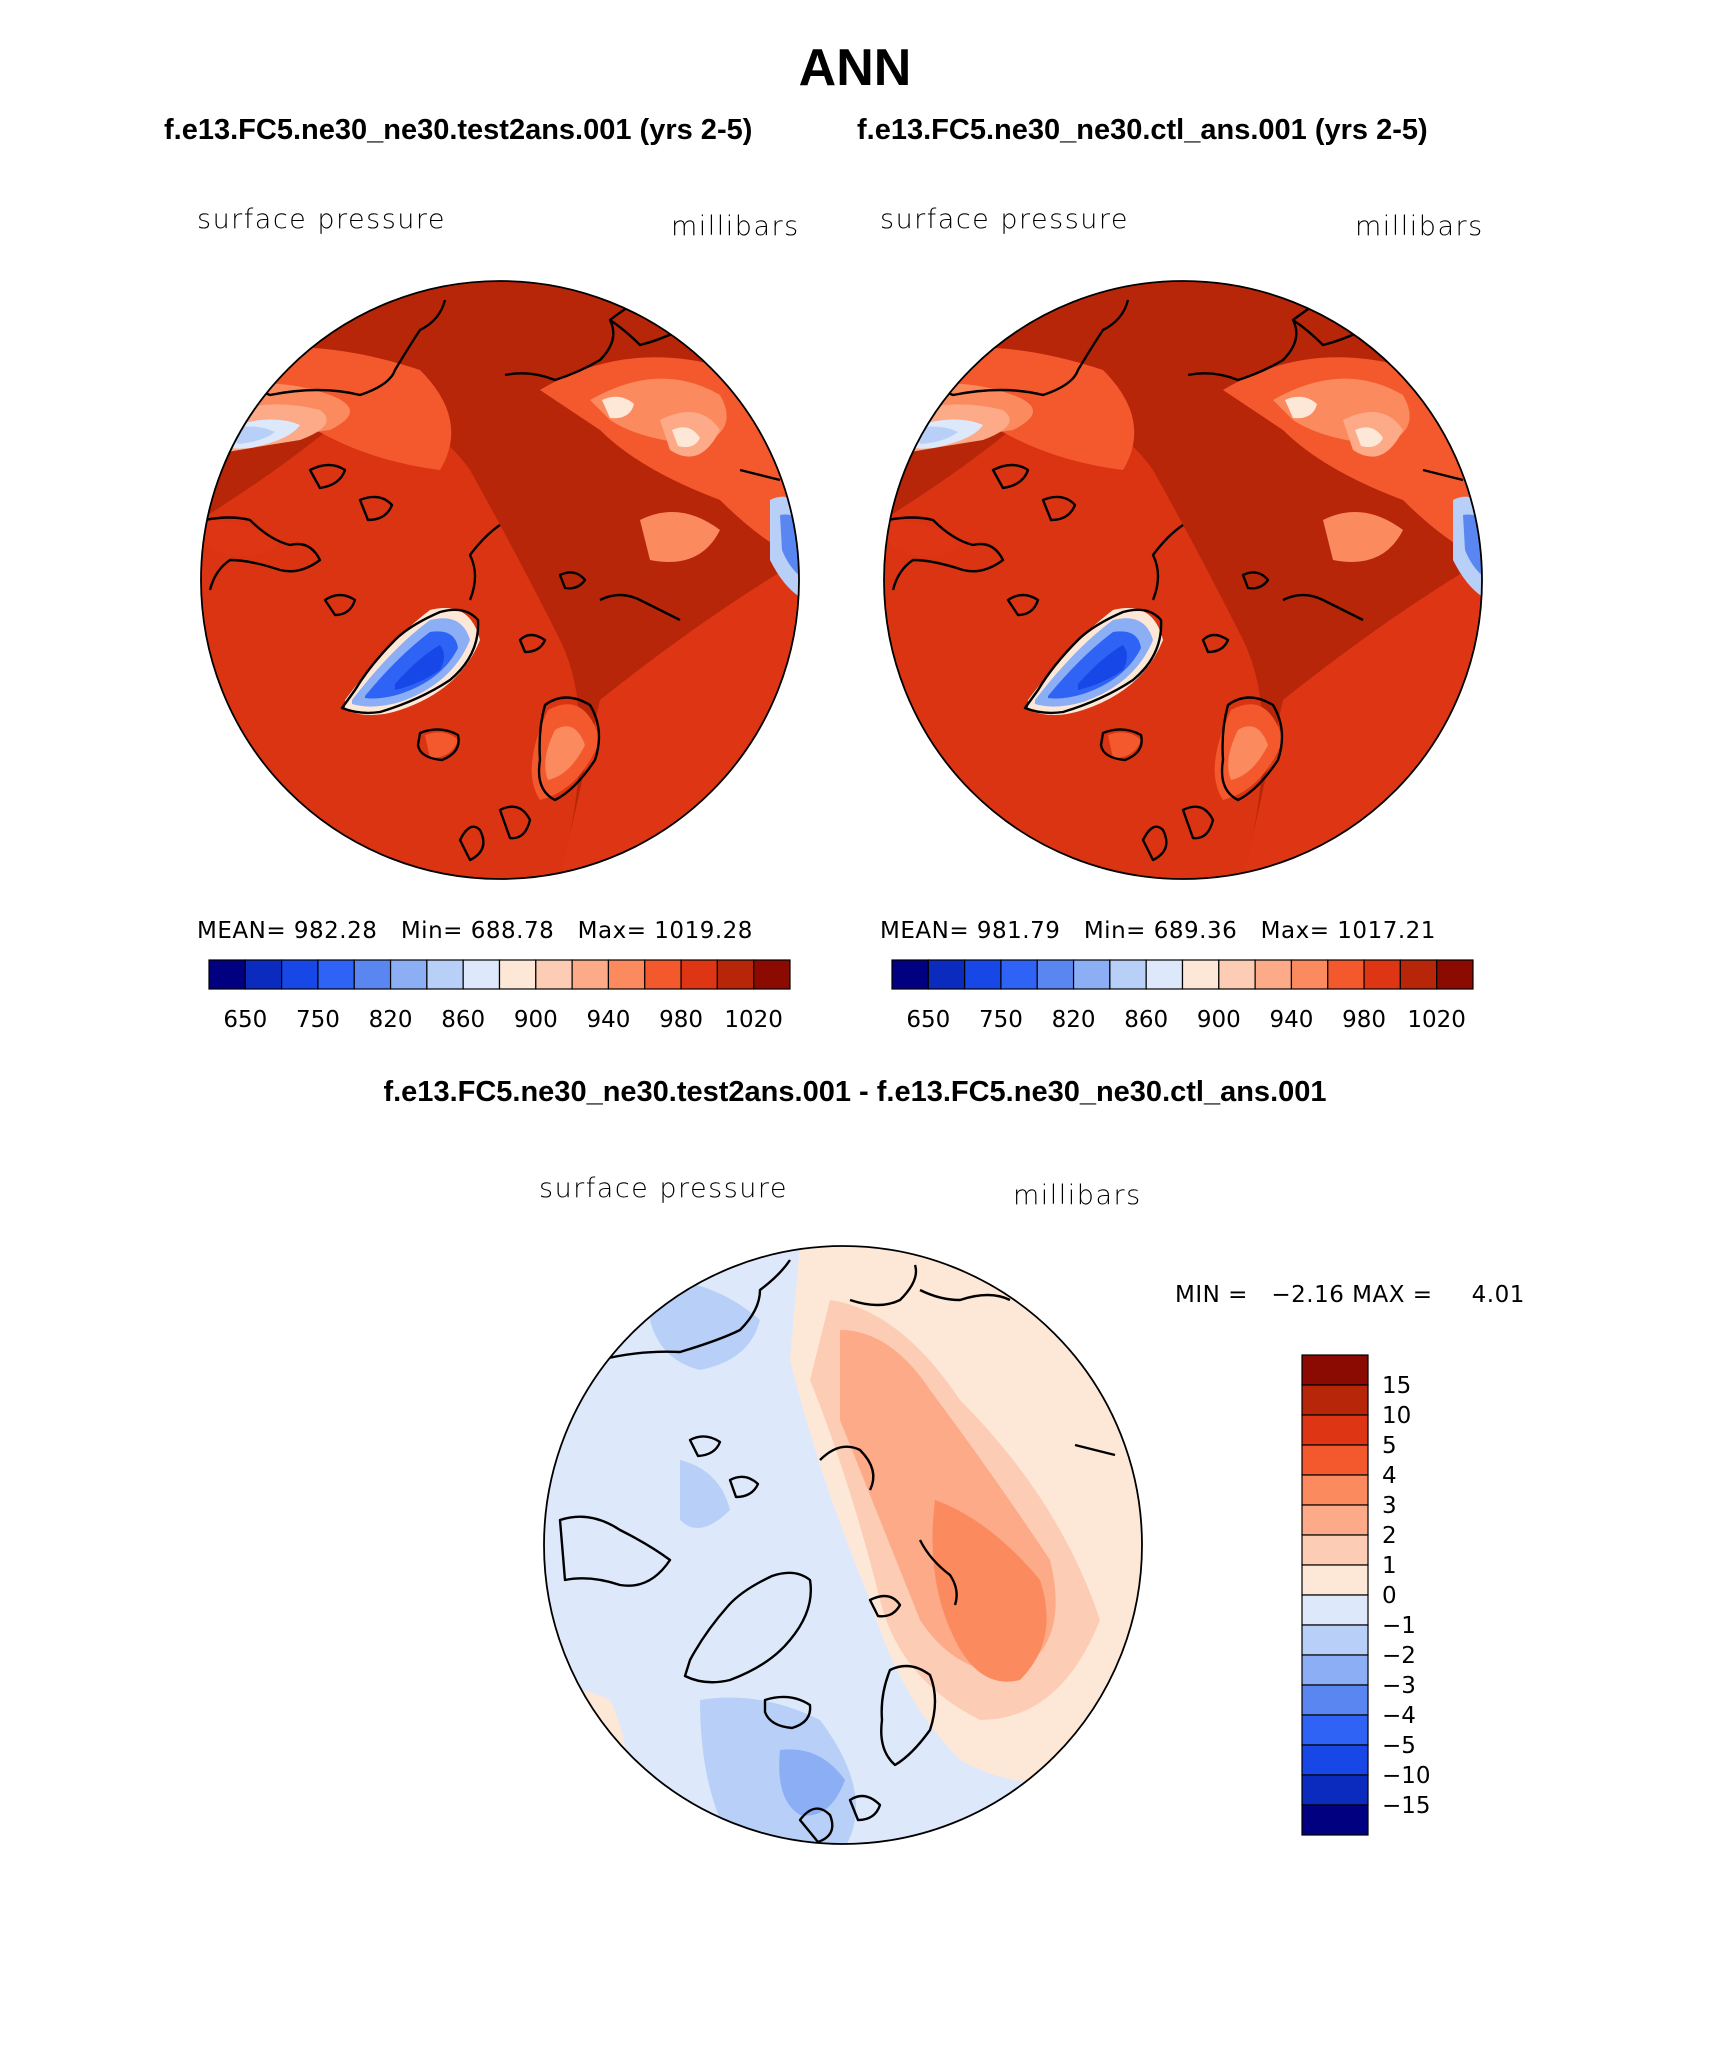 This screenshot has width=1710, height=2061. Describe the element at coordinates (1195, 931) in the screenshot. I see `right-min-value: 689.36` at that location.